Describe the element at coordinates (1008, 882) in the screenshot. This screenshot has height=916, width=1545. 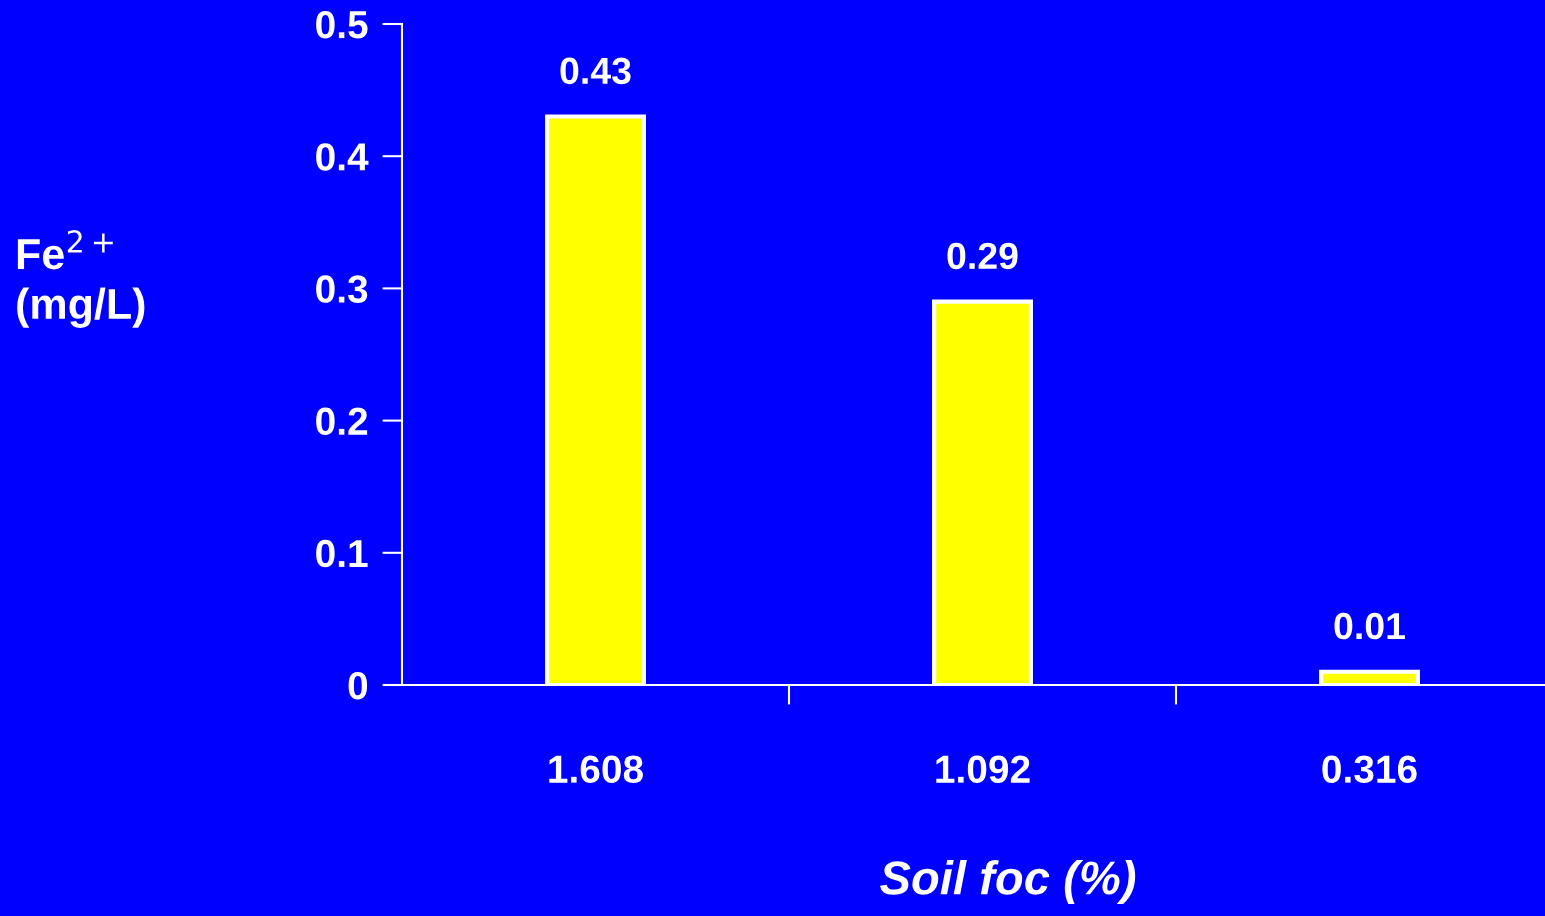
I see `x-axis-title: Soil foc (%)` at that location.